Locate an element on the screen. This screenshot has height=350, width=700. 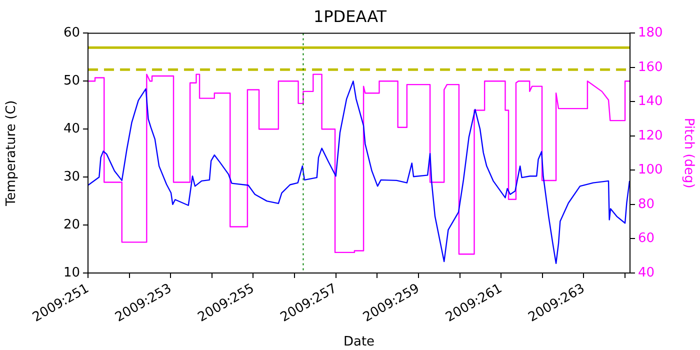
y-tick-label: 40 is located at coordinates (71, 128).